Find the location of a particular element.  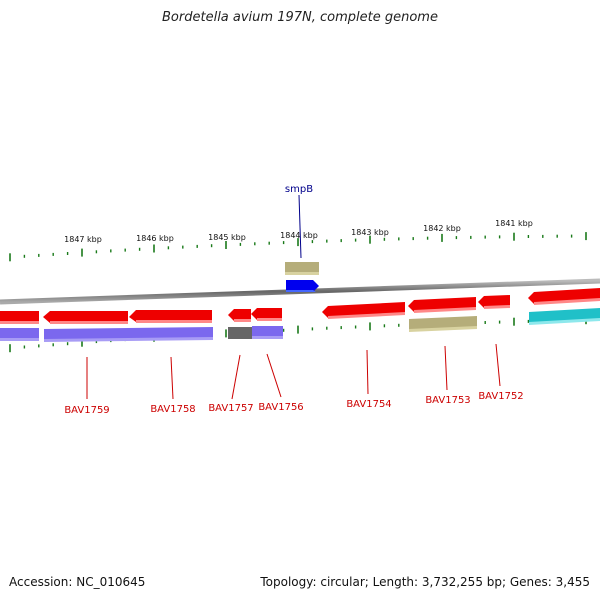

gene-BAV1759-upper is located at coordinates (19, 317).